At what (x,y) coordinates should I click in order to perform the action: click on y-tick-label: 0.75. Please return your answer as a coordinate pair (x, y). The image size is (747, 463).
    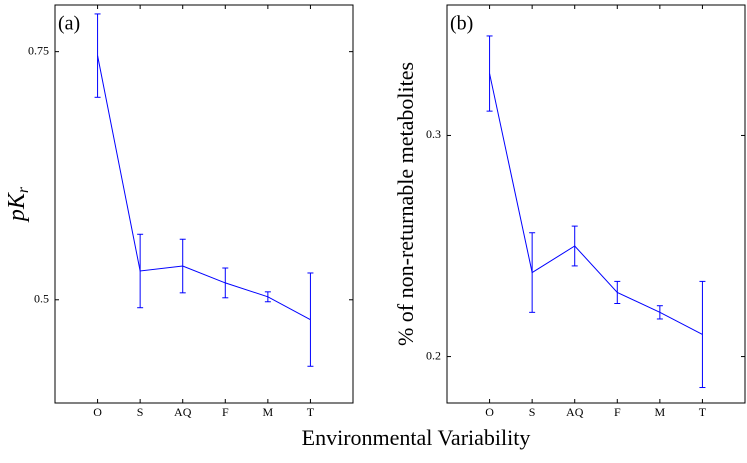
    Looking at the image, I should click on (38, 50).